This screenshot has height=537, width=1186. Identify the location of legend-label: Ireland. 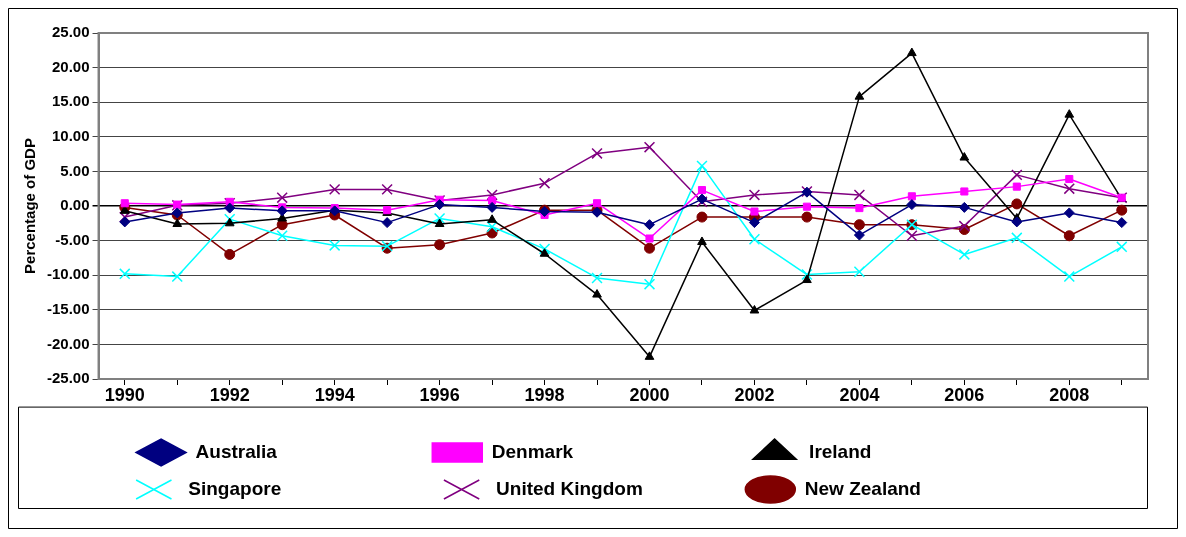
(919, 451).